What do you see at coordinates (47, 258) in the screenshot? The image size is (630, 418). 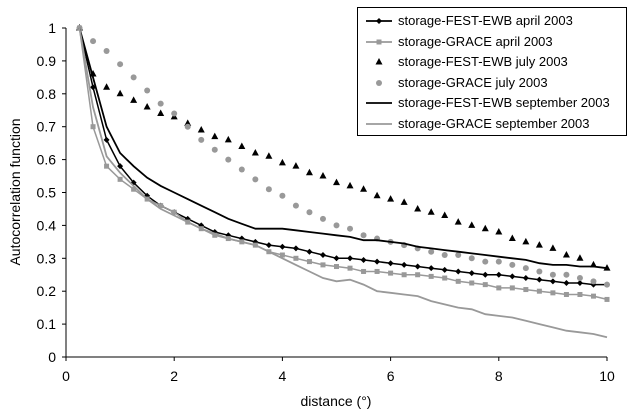 I see `y-tick-label: 0.3` at bounding box center [47, 258].